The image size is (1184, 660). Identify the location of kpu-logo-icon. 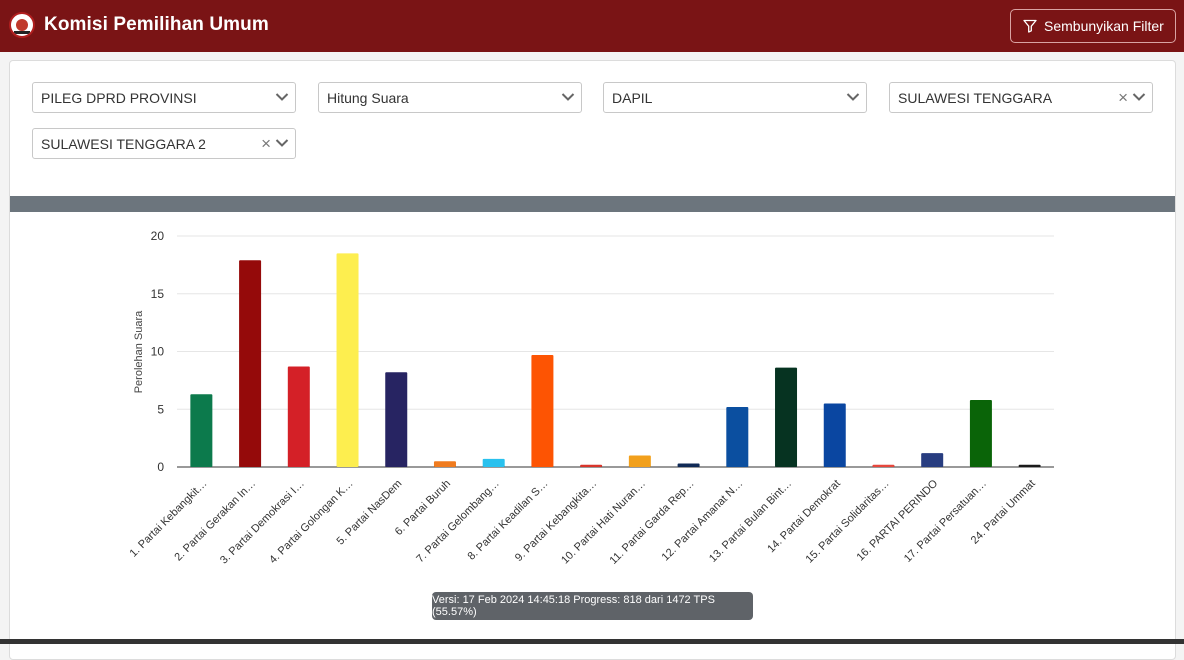
(22, 25).